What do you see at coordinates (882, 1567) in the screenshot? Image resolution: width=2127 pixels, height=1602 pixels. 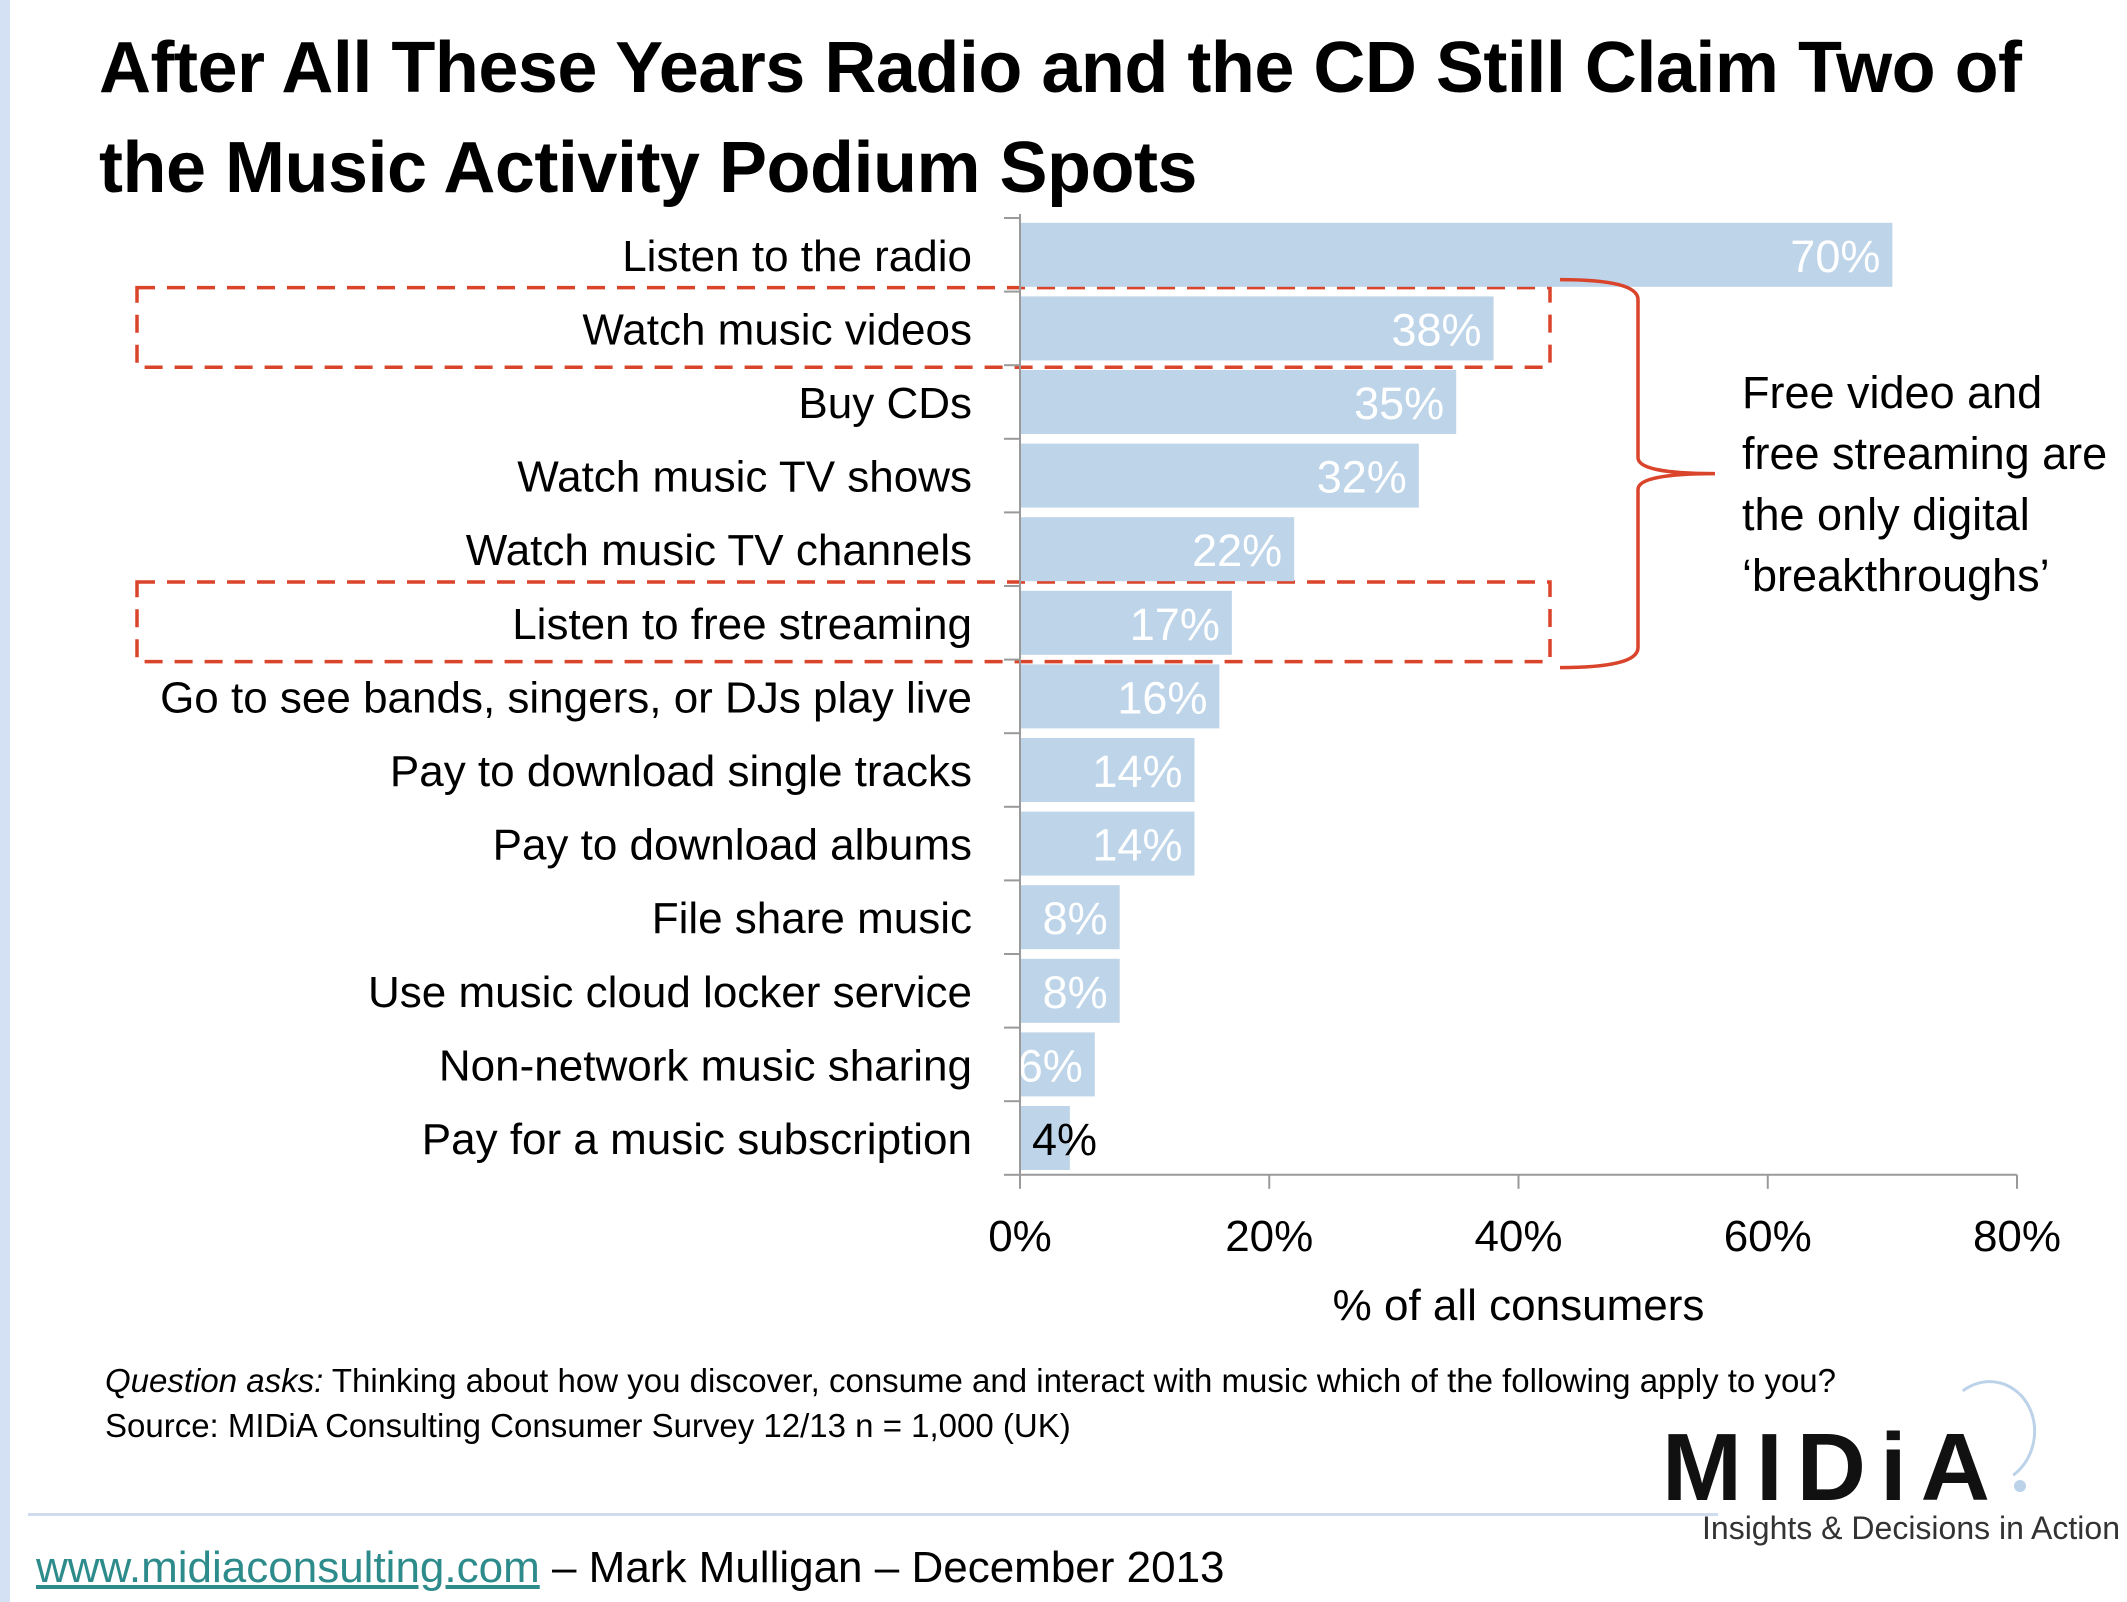 I see `footer-credit: – Mark Mulligan – December 2013` at bounding box center [882, 1567].